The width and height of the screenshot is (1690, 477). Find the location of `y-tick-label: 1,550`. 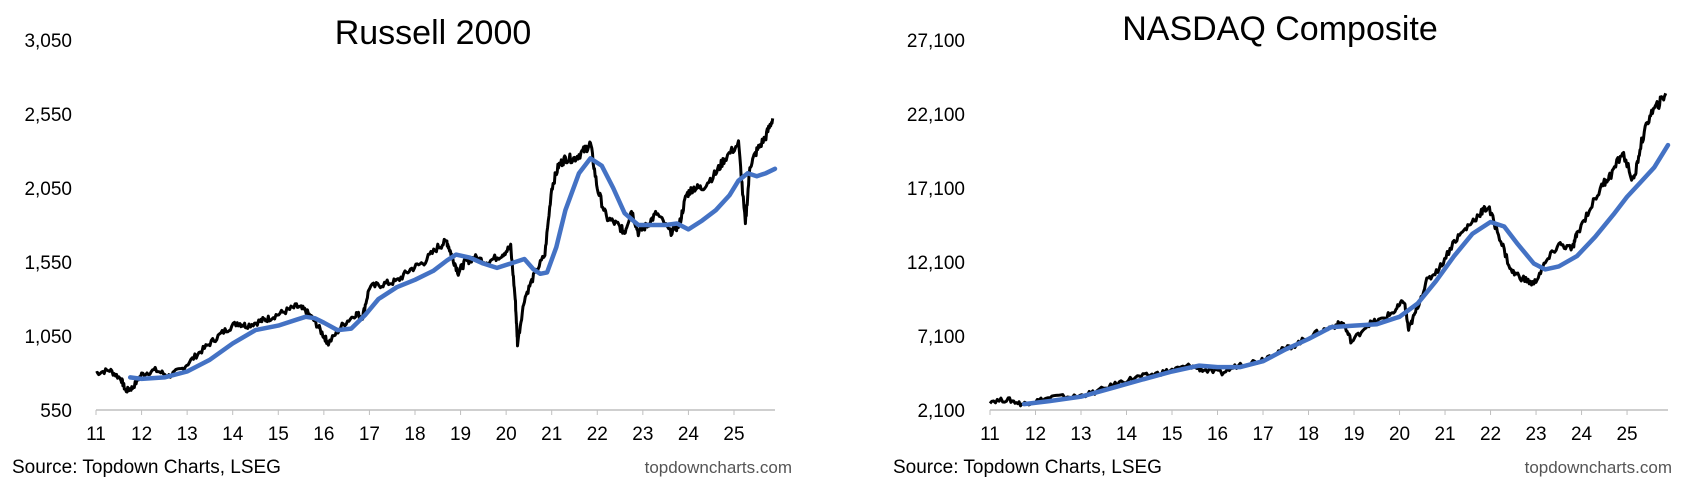

y-tick-label: 1,550 is located at coordinates (48, 263).